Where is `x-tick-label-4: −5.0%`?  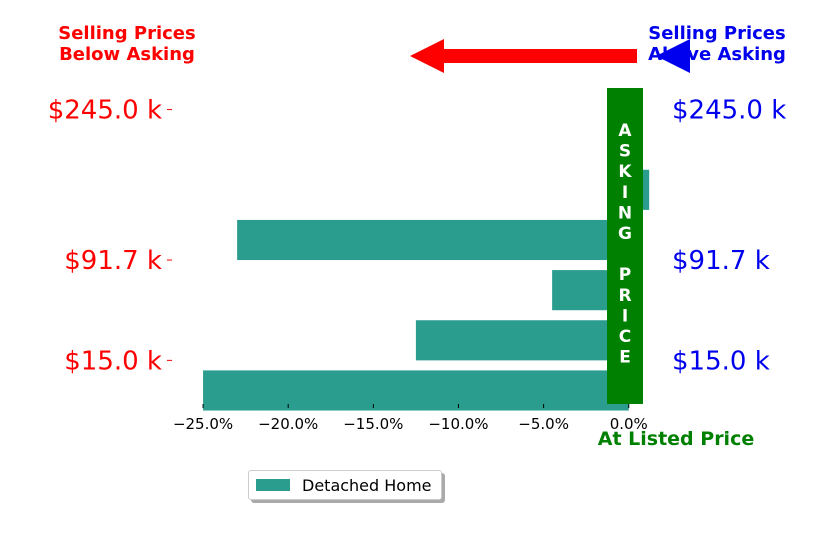 x-tick-label-4: −5.0% is located at coordinates (543, 424).